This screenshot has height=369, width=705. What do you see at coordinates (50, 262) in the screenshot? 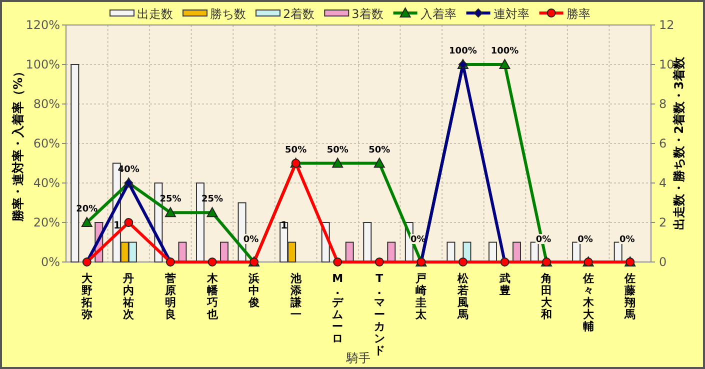
I see `y-tick-label: 0%` at bounding box center [50, 262].